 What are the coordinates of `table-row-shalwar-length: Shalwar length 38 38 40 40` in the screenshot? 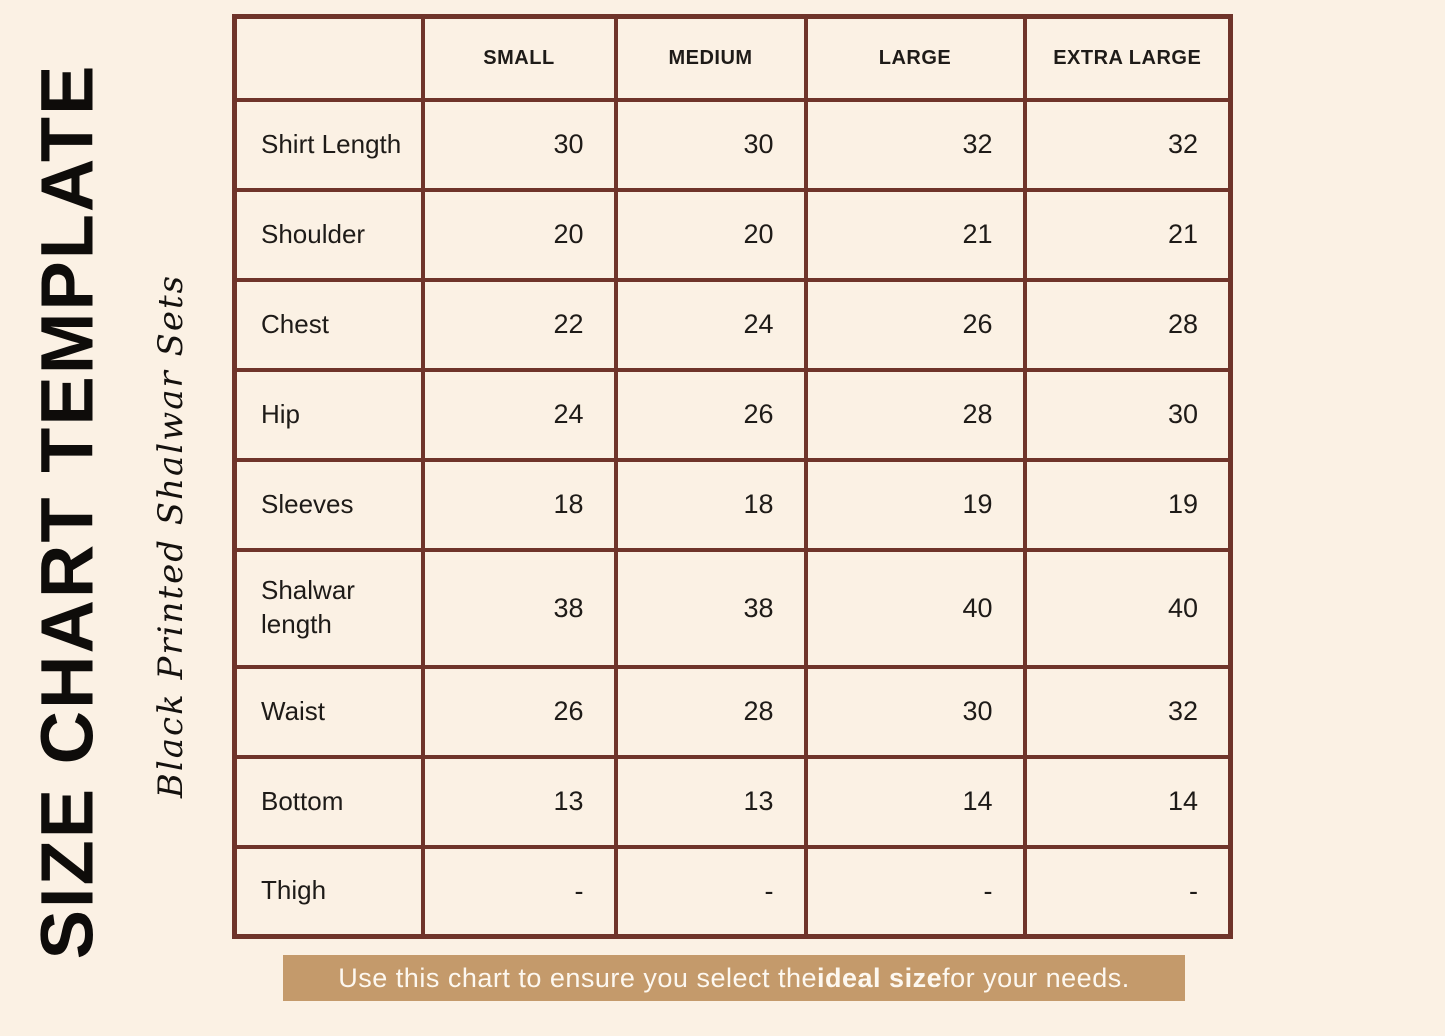 It's located at (732, 608).